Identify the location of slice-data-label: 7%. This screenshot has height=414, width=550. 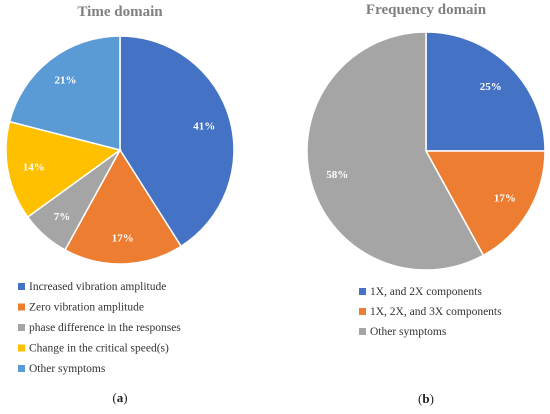
(62, 217).